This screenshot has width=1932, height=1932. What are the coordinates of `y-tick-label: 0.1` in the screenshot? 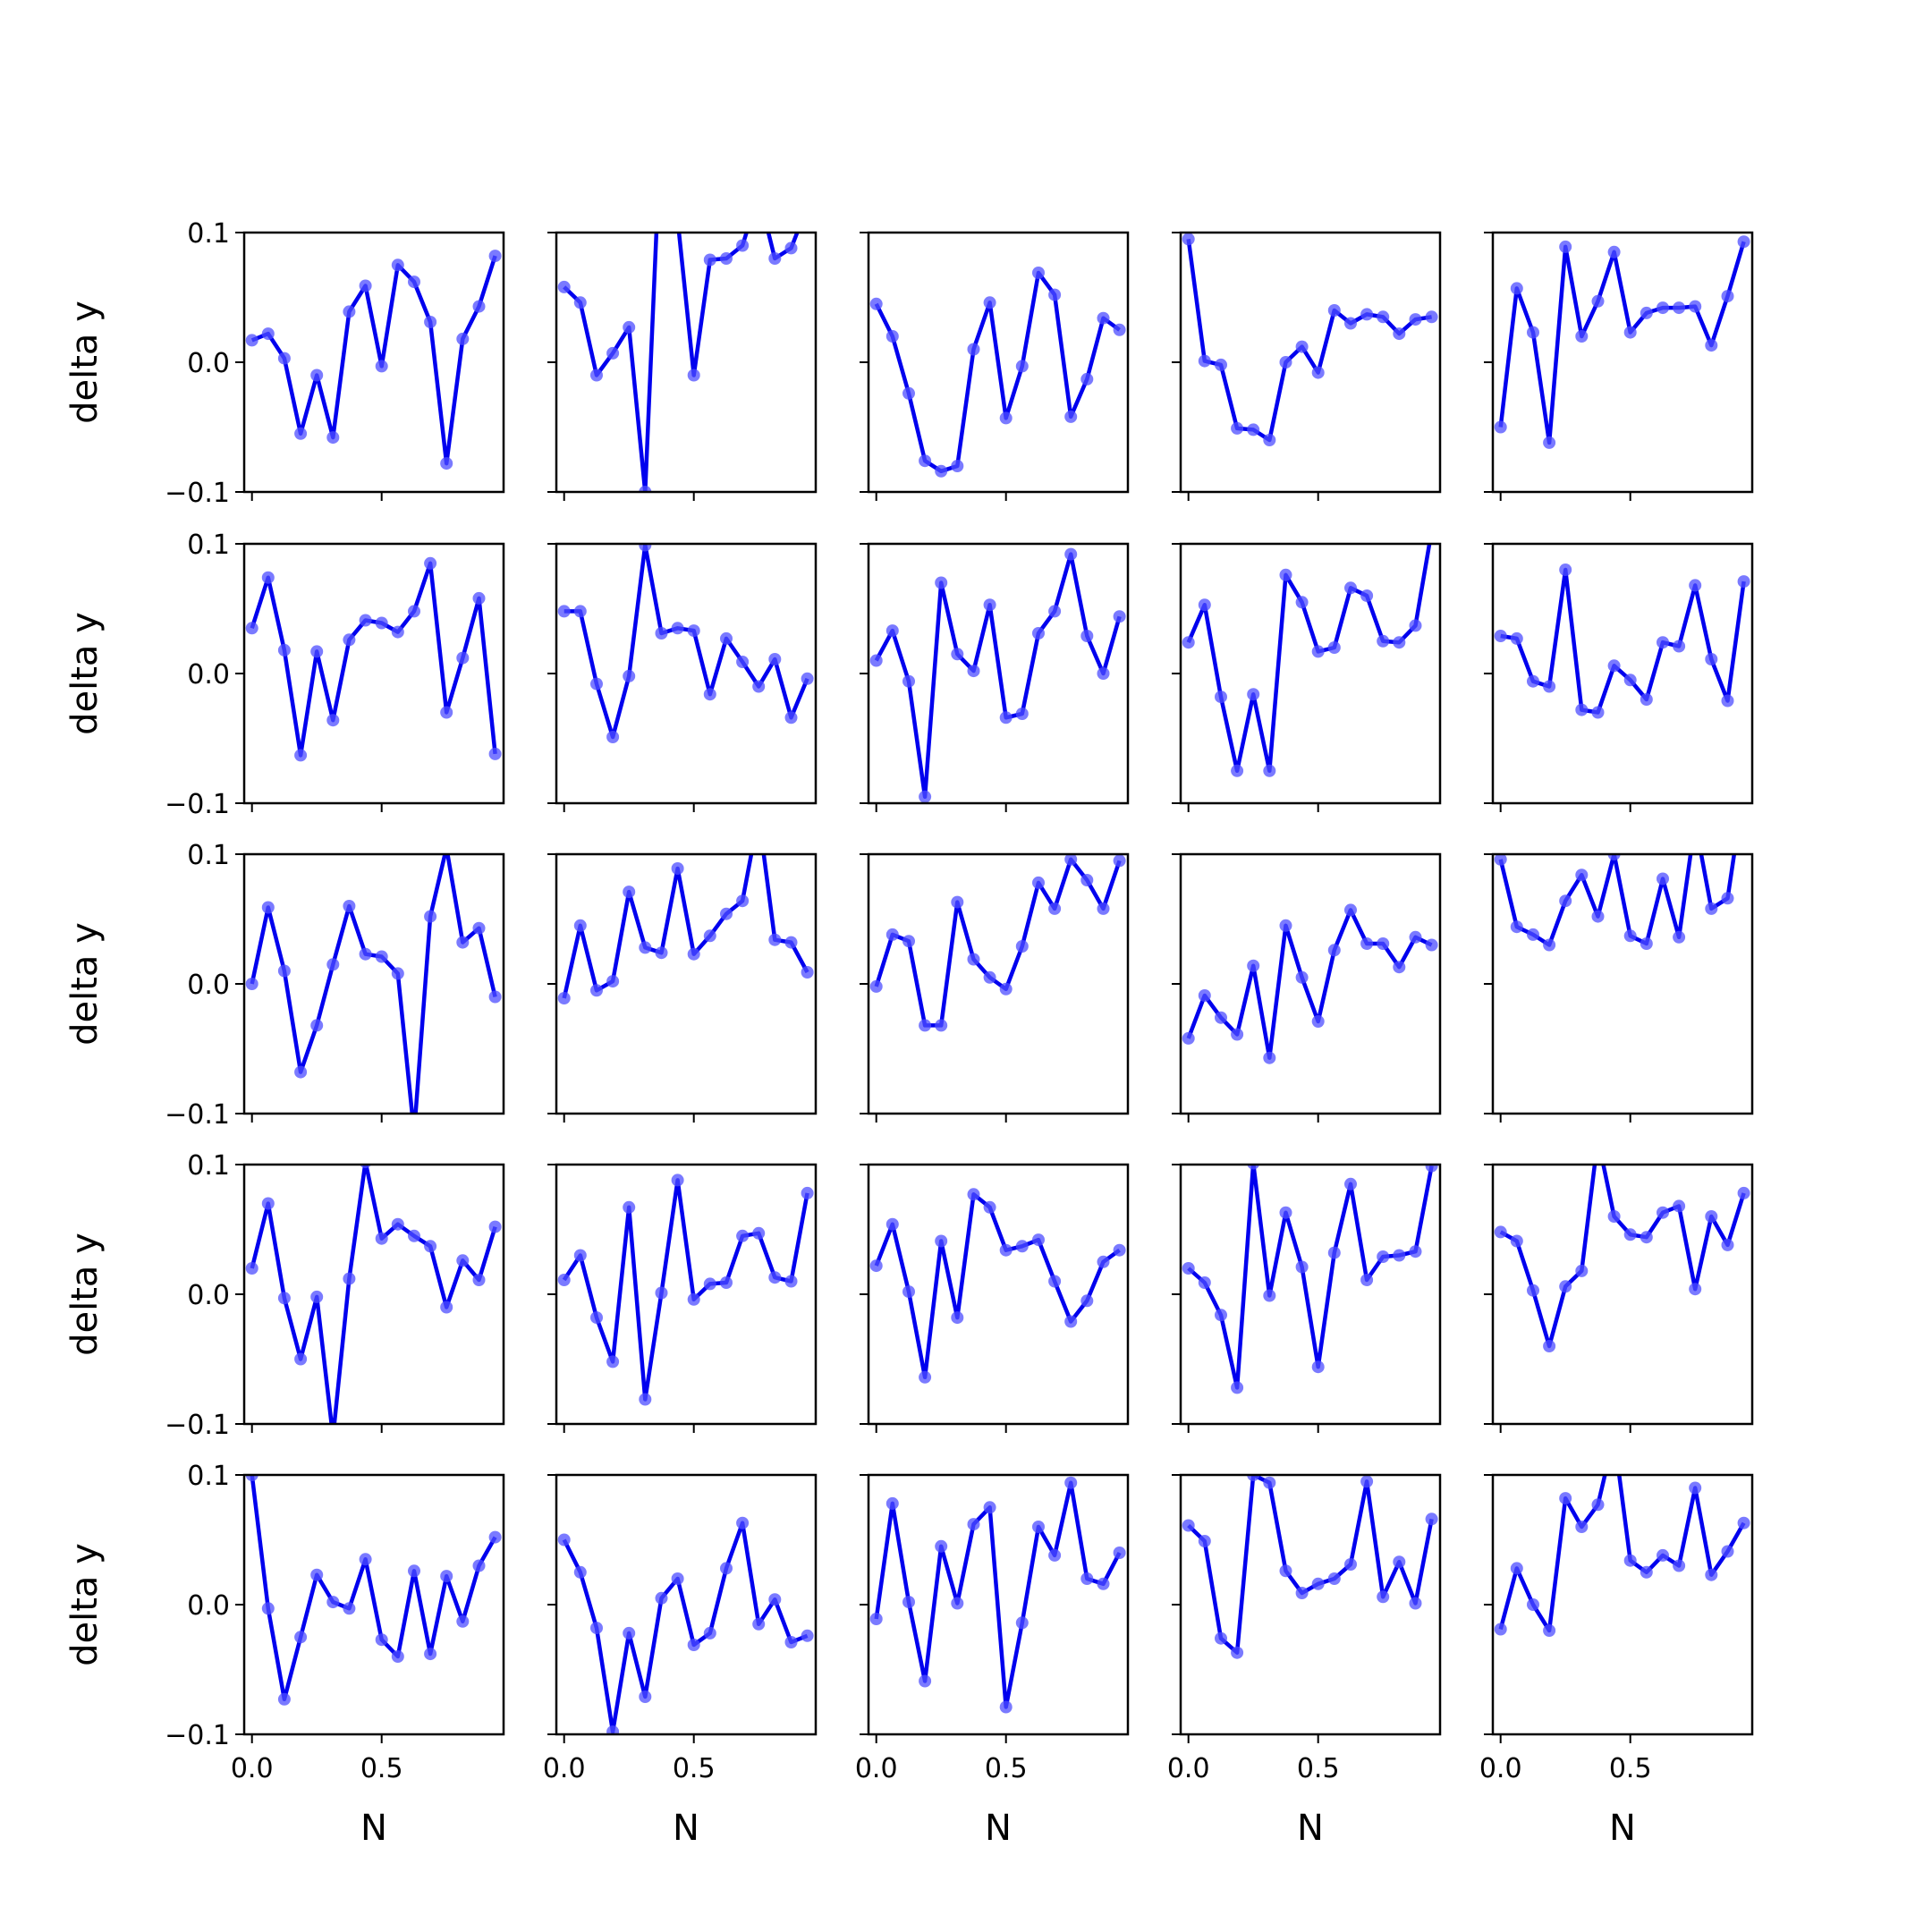 It's located at (208, 234).